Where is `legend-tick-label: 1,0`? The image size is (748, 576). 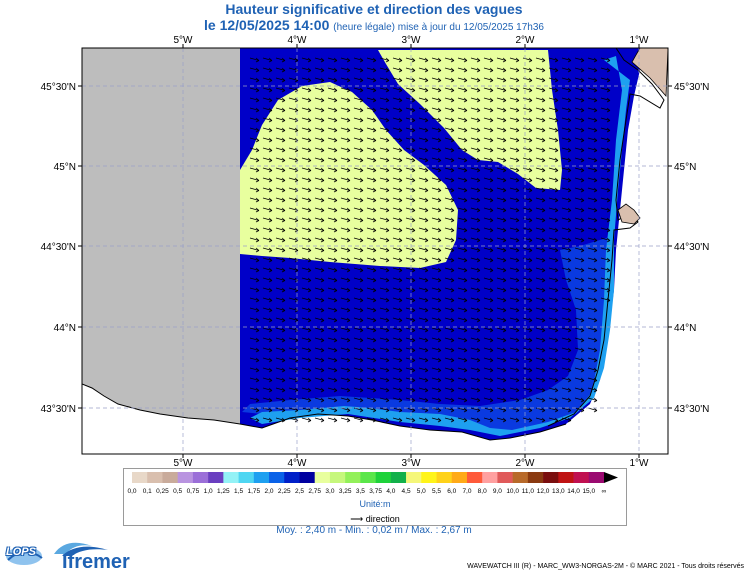 legend-tick-label: 1,0 is located at coordinates (208, 491).